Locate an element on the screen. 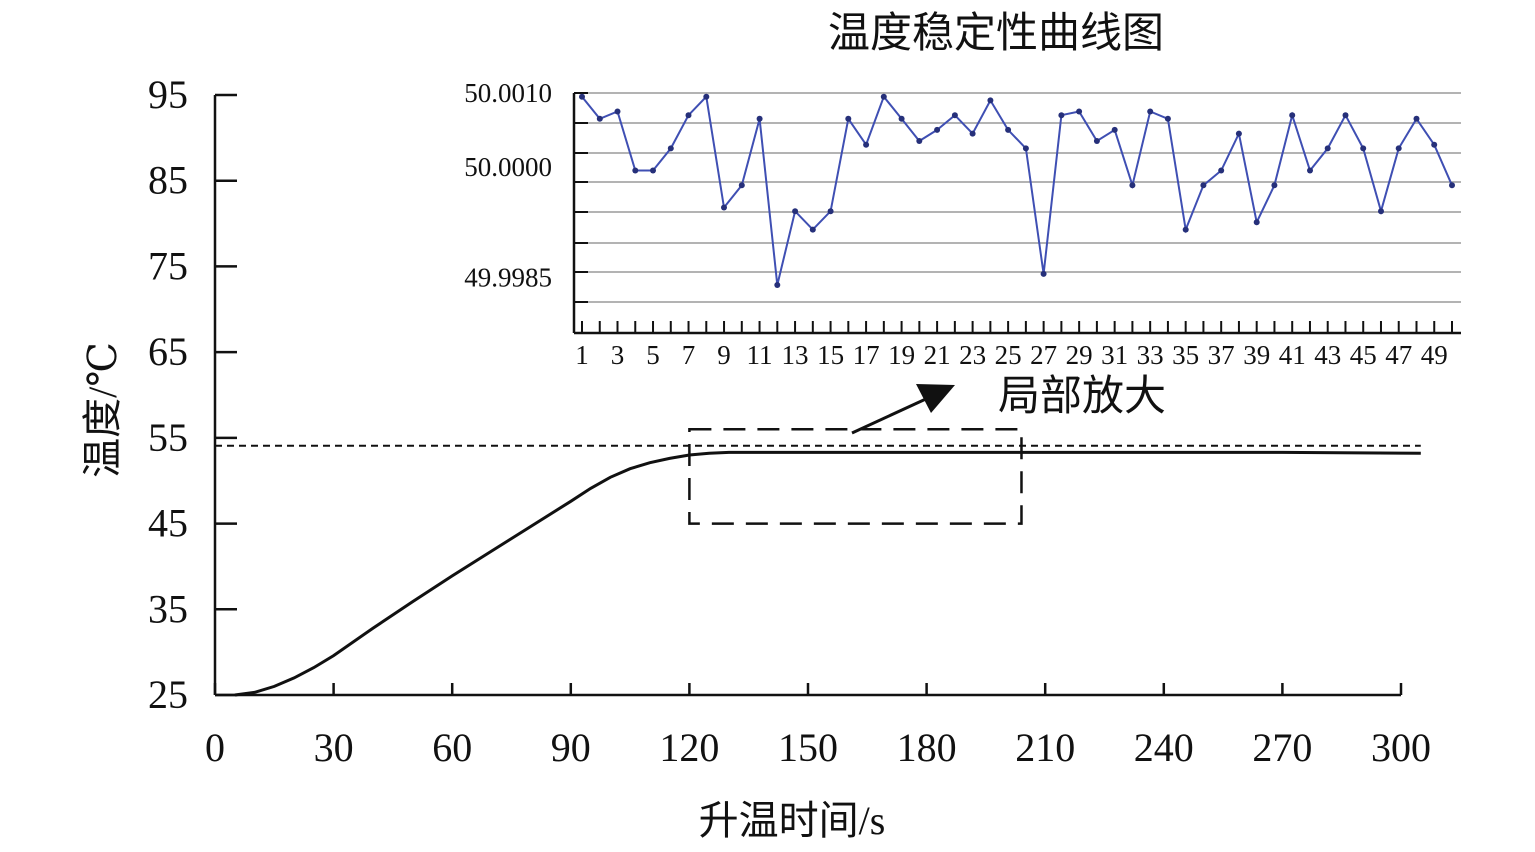  x-tick-label: 60 is located at coordinates (452, 747).